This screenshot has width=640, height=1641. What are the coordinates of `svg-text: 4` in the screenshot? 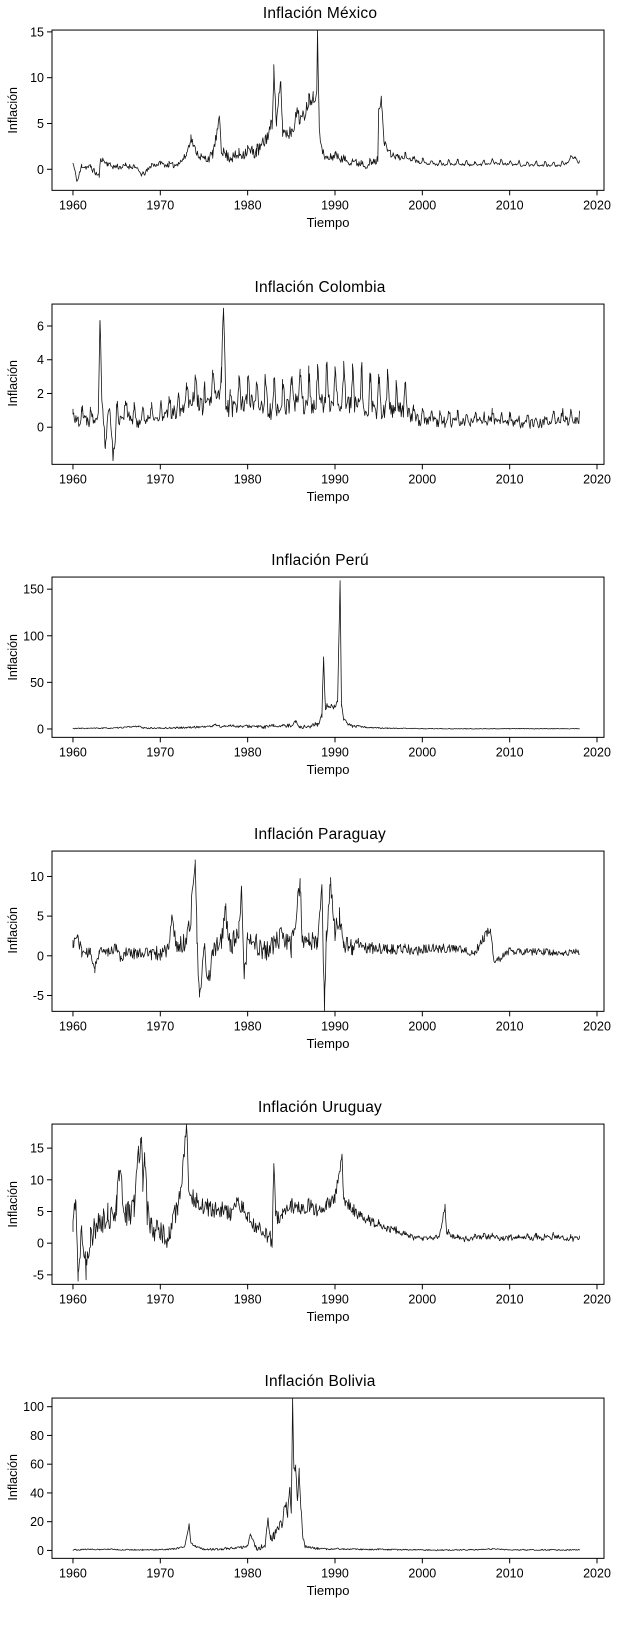 It's located at (40, 360).